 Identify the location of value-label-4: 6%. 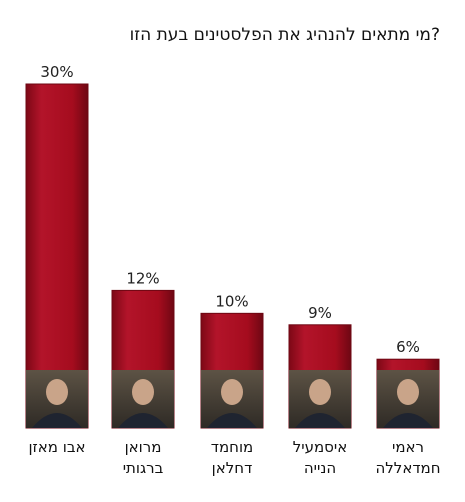
(408, 347).